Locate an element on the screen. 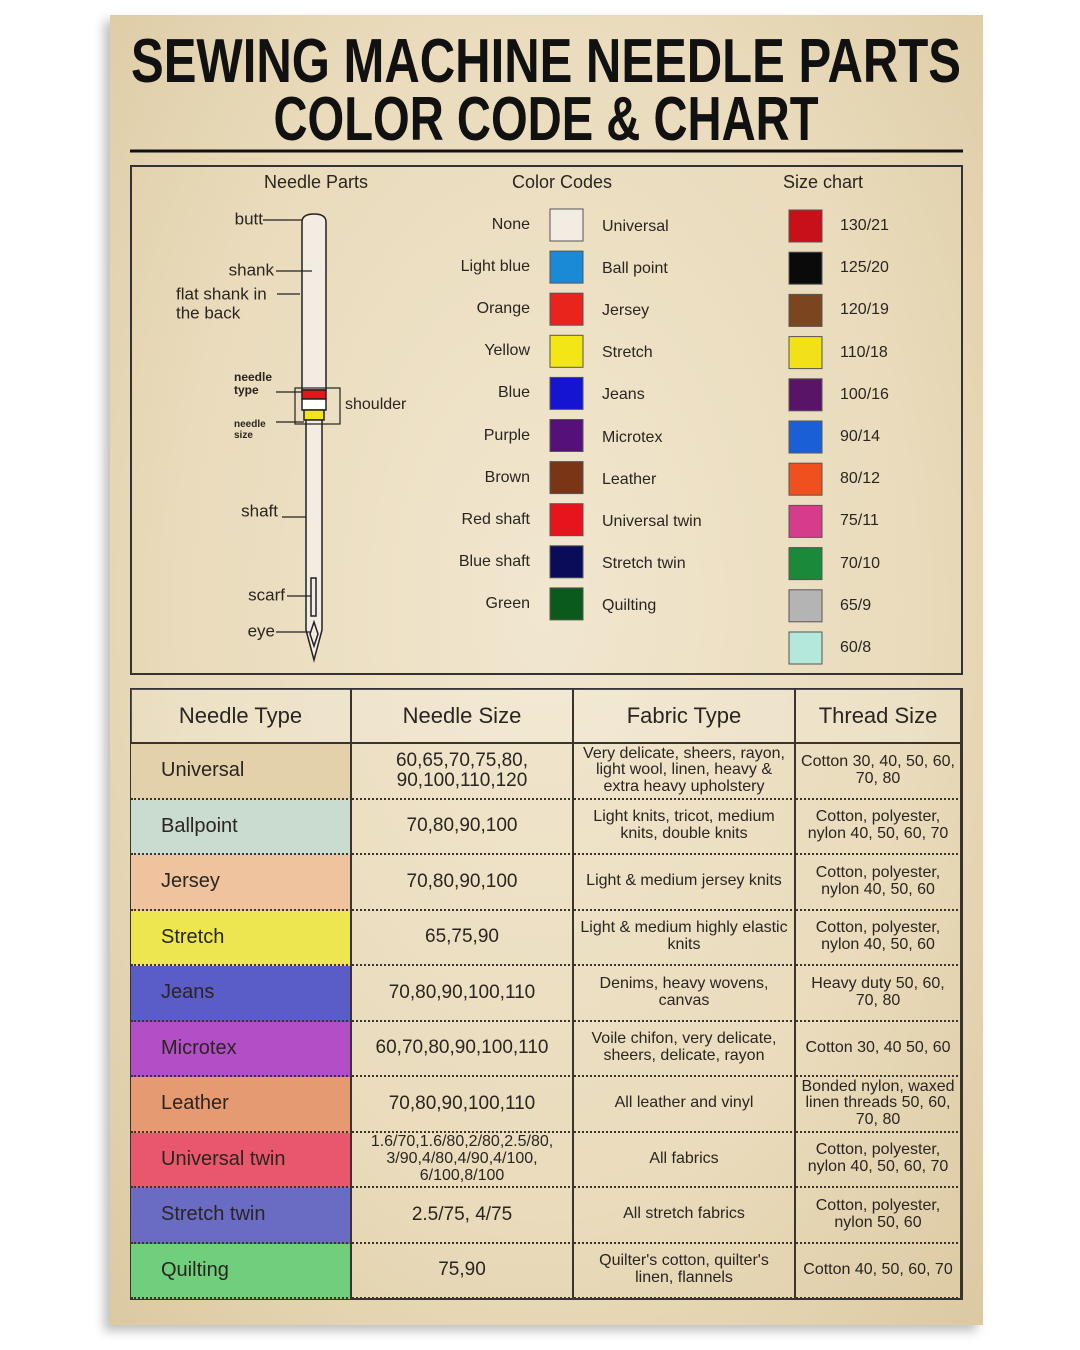 The height and width of the screenshot is (1350, 1080). needle-part-label: needle type is located at coordinates (253, 383).